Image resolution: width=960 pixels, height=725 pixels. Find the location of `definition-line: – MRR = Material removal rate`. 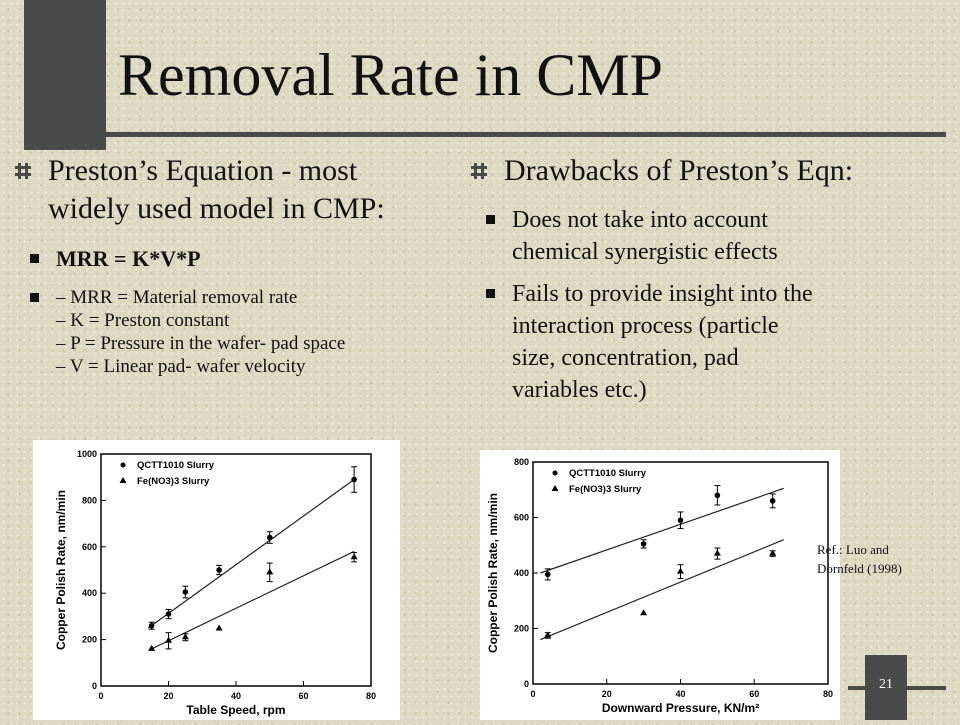

definition-line: – MRR = Material removal rate is located at coordinates (177, 297).